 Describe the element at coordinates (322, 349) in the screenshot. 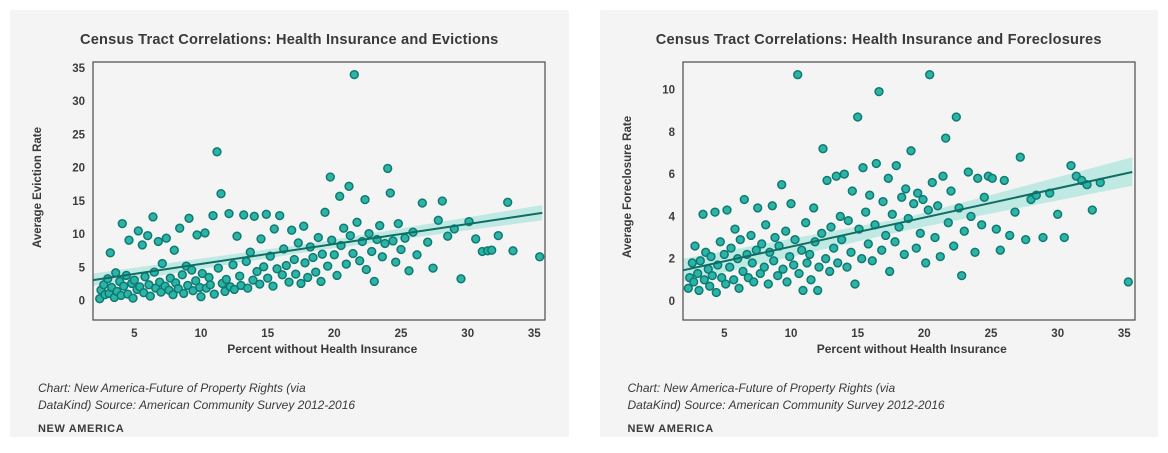

I see `eviction-x-axis-label: Percent without Health Insurance` at that location.